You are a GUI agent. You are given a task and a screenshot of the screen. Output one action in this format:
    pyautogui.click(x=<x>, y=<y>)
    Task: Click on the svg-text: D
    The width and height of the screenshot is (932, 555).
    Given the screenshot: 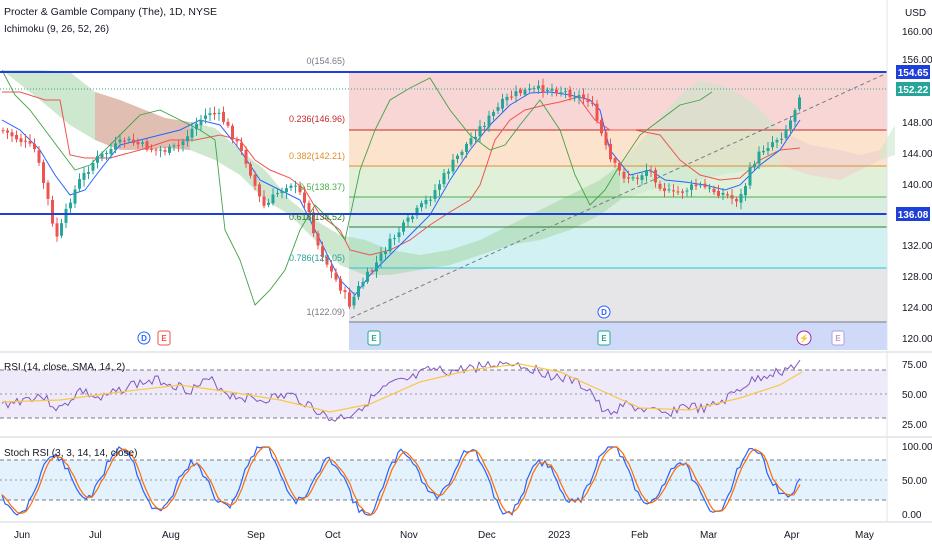 What is the action you would take?
    pyautogui.click(x=144, y=338)
    